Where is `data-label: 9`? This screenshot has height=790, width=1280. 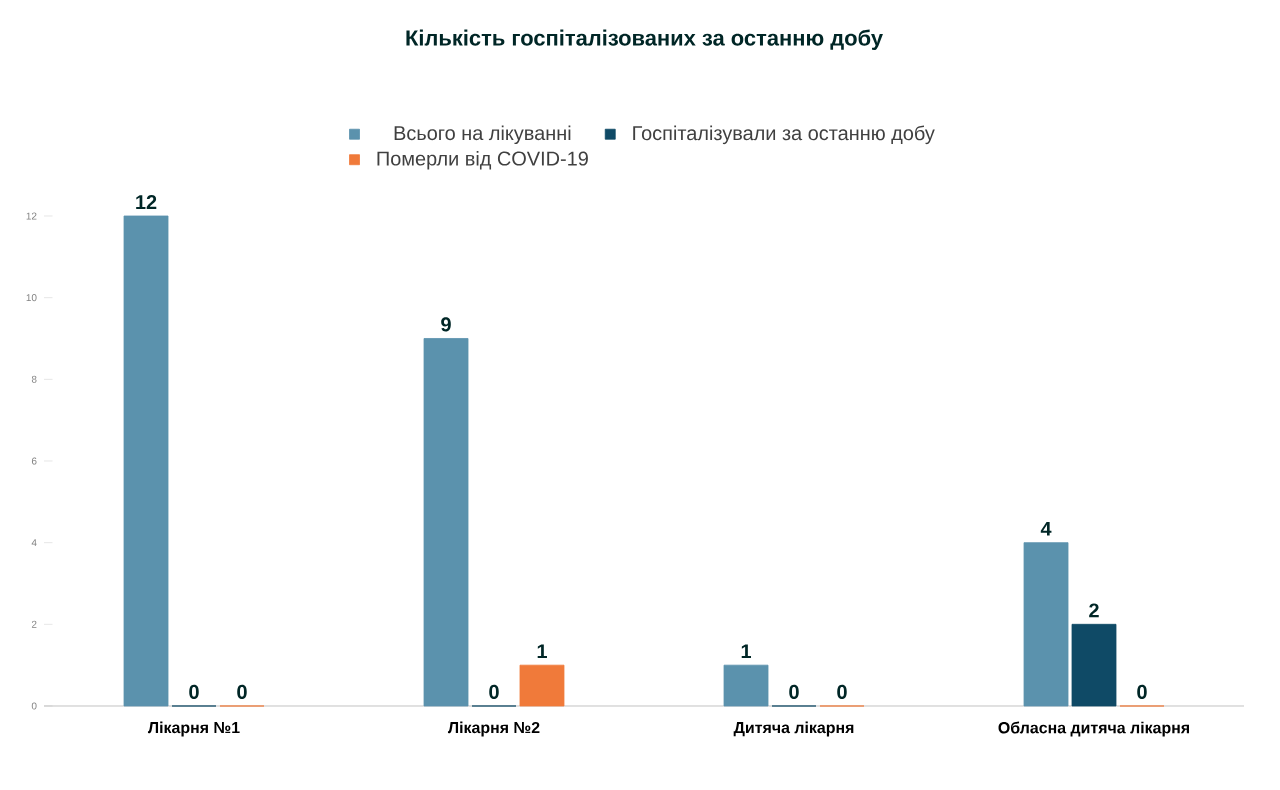 data-label: 9 is located at coordinates (446, 324).